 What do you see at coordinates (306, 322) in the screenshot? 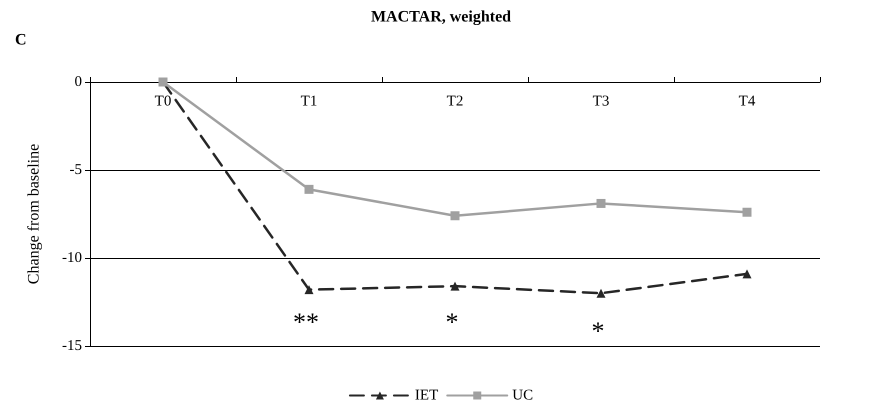
I see `annotation: **` at bounding box center [306, 322].